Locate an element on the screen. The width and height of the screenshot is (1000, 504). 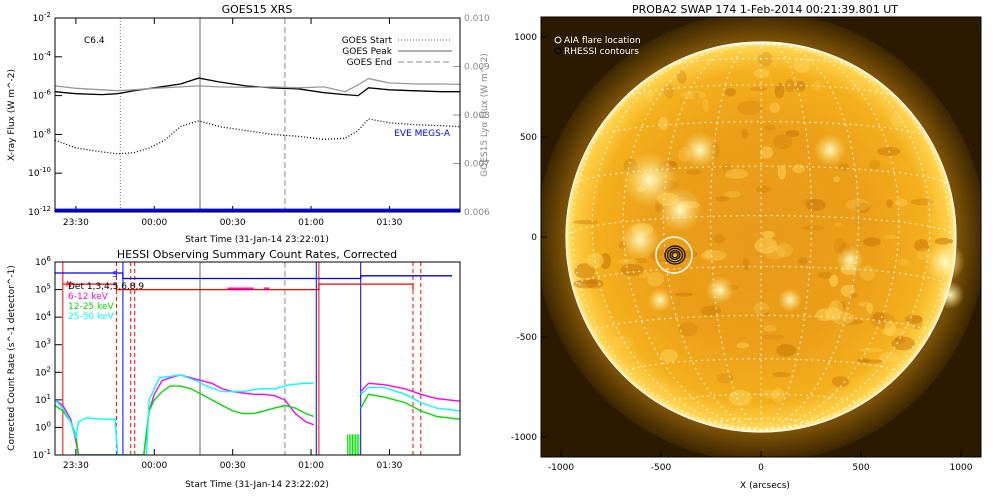
goes-y2-tick-label: 0.010 is located at coordinates (477, 19).